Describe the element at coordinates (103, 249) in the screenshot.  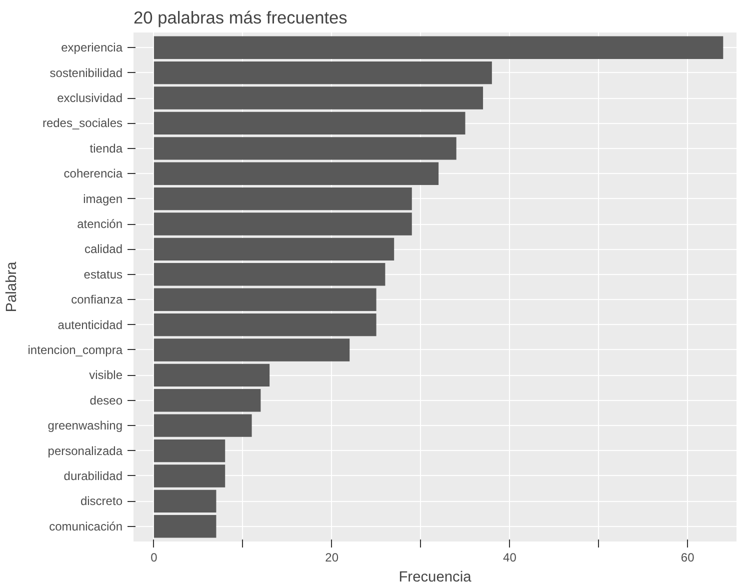
I see `y-tick-label: calidad` at that location.